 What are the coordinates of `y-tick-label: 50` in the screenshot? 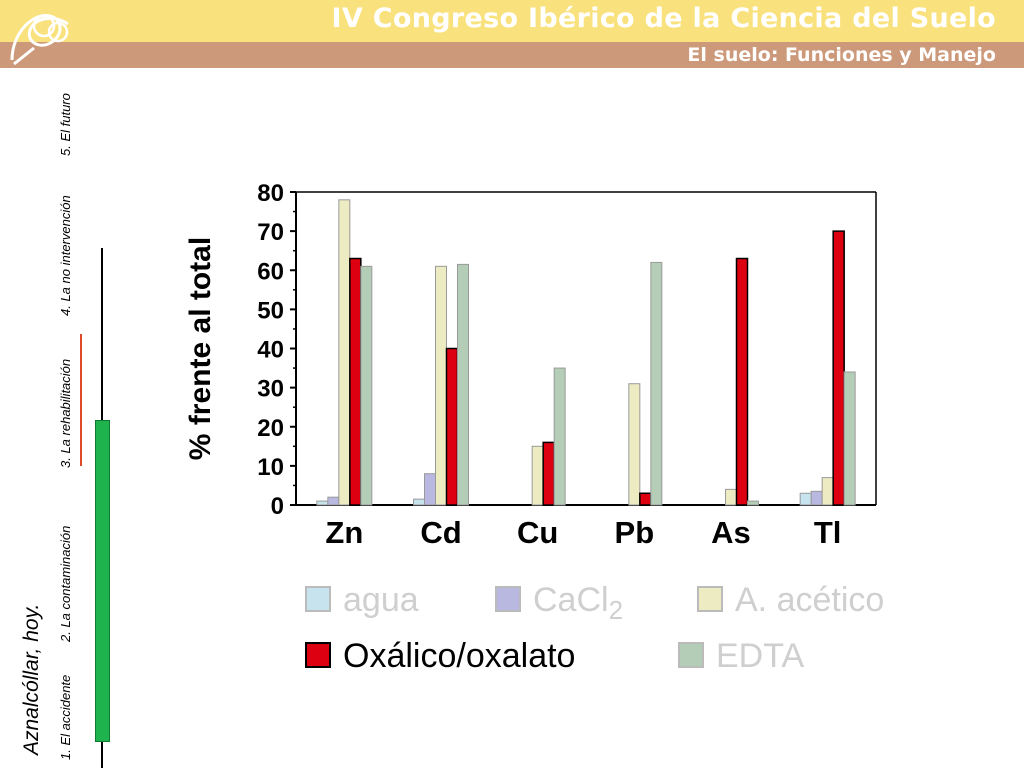 It's located at (270, 310).